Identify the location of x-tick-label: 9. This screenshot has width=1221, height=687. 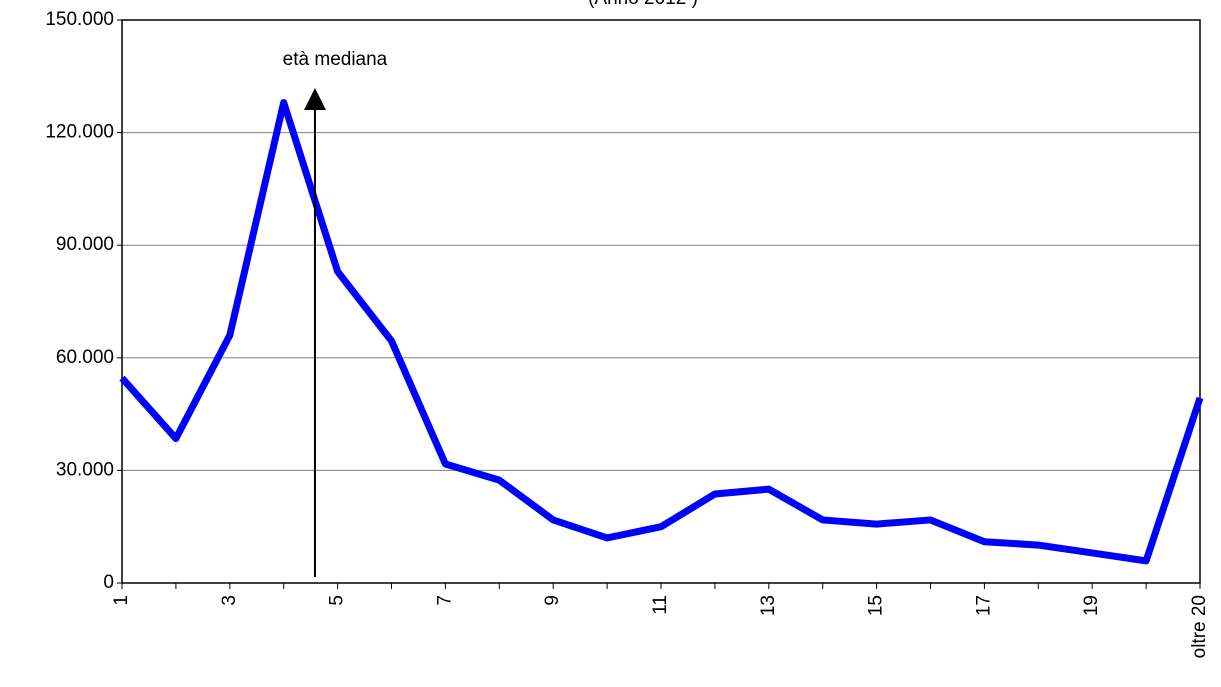
(552, 600).